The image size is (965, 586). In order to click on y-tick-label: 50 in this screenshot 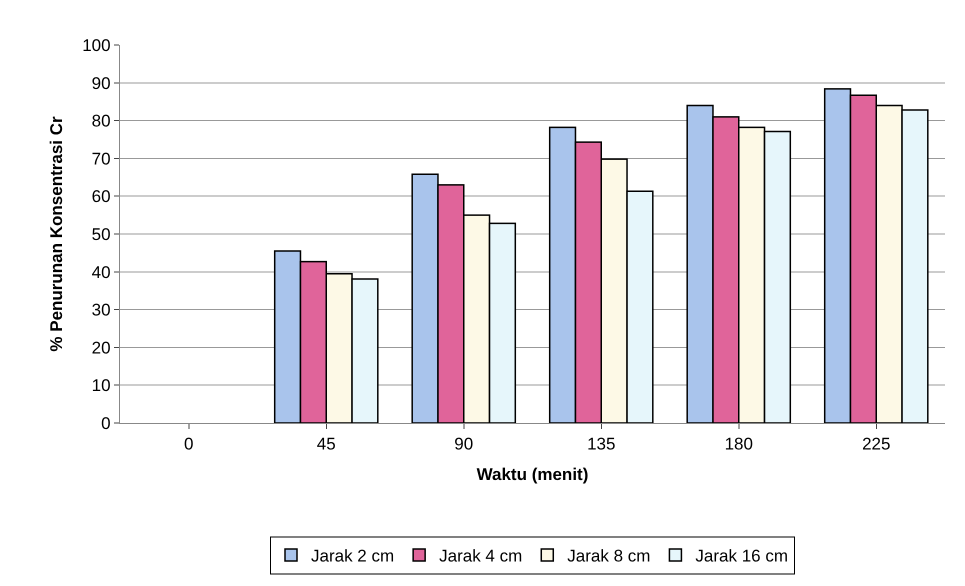, I will do `click(101, 234)`.